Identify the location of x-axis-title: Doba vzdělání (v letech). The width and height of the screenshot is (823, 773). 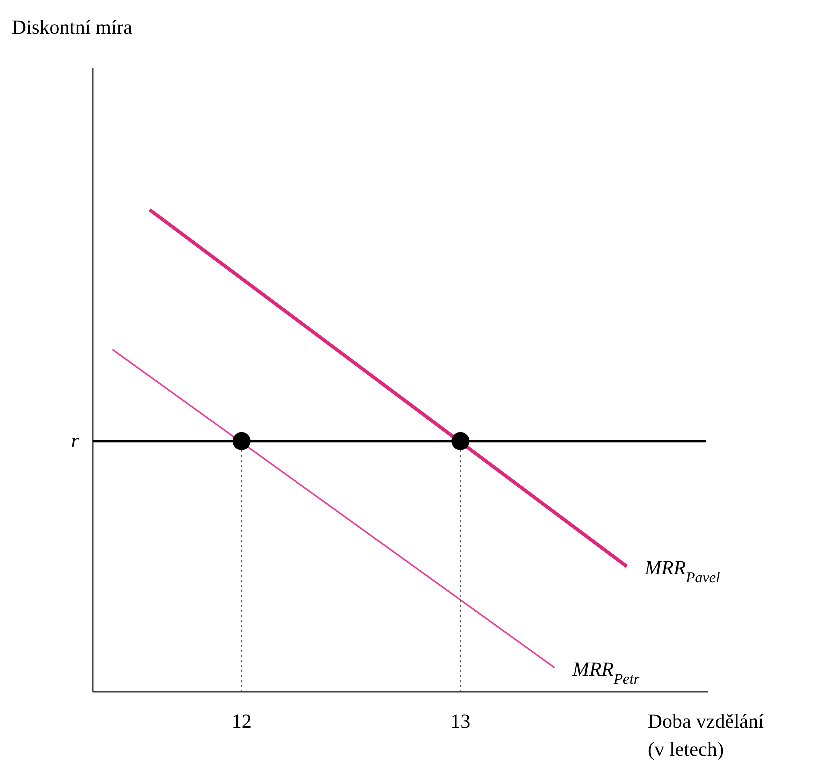
(706, 736).